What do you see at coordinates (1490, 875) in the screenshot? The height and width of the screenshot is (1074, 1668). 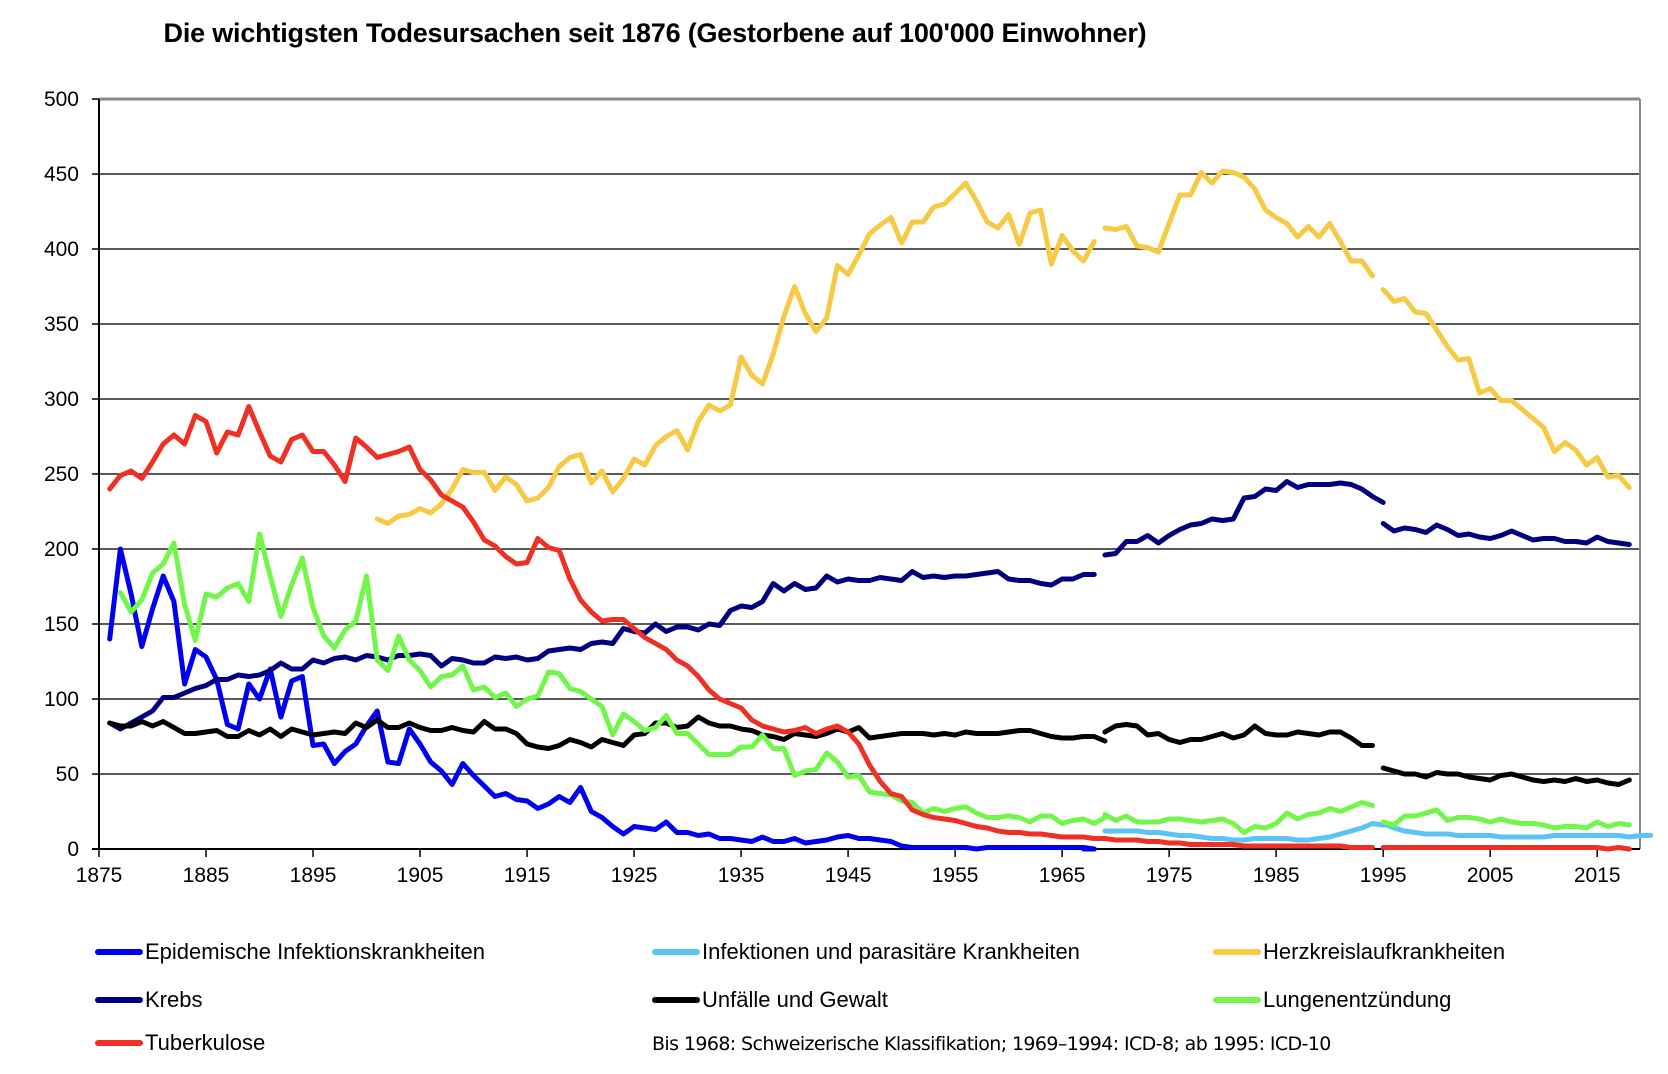 I see `x-tick-label: 2005` at bounding box center [1490, 875].